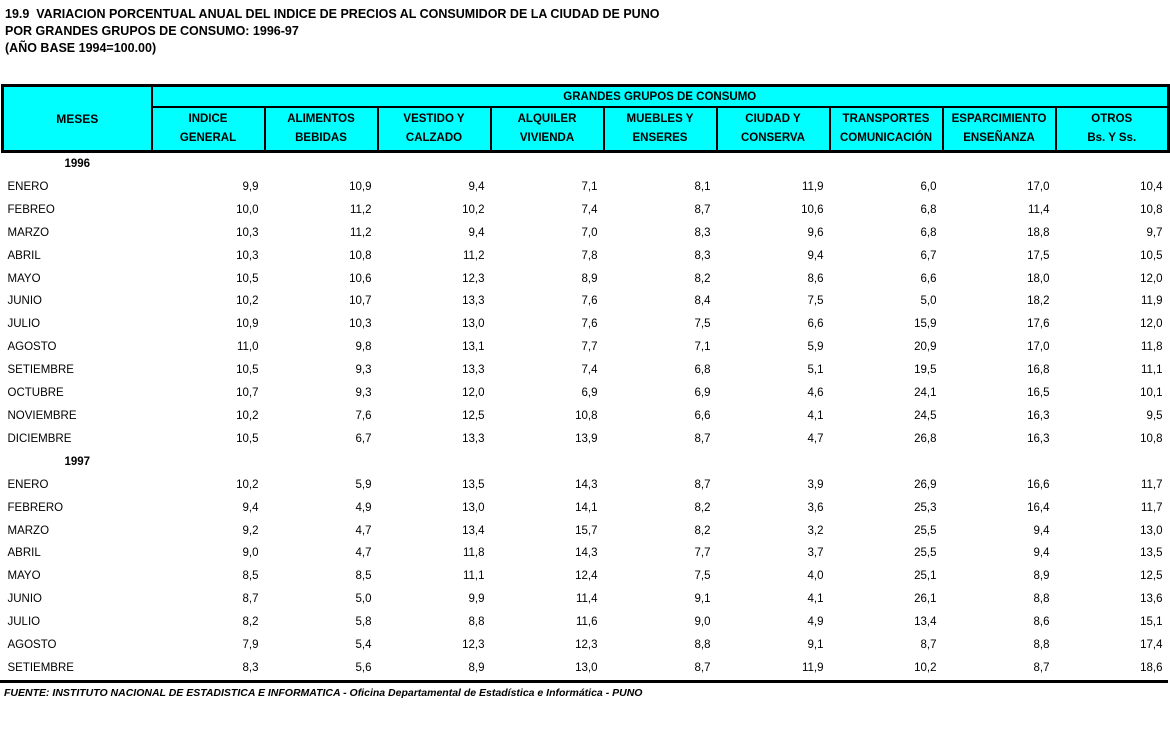 This screenshot has height=729, width=1170. What do you see at coordinates (32, 347) in the screenshot?
I see `month-cell: AGOSTO` at bounding box center [32, 347].